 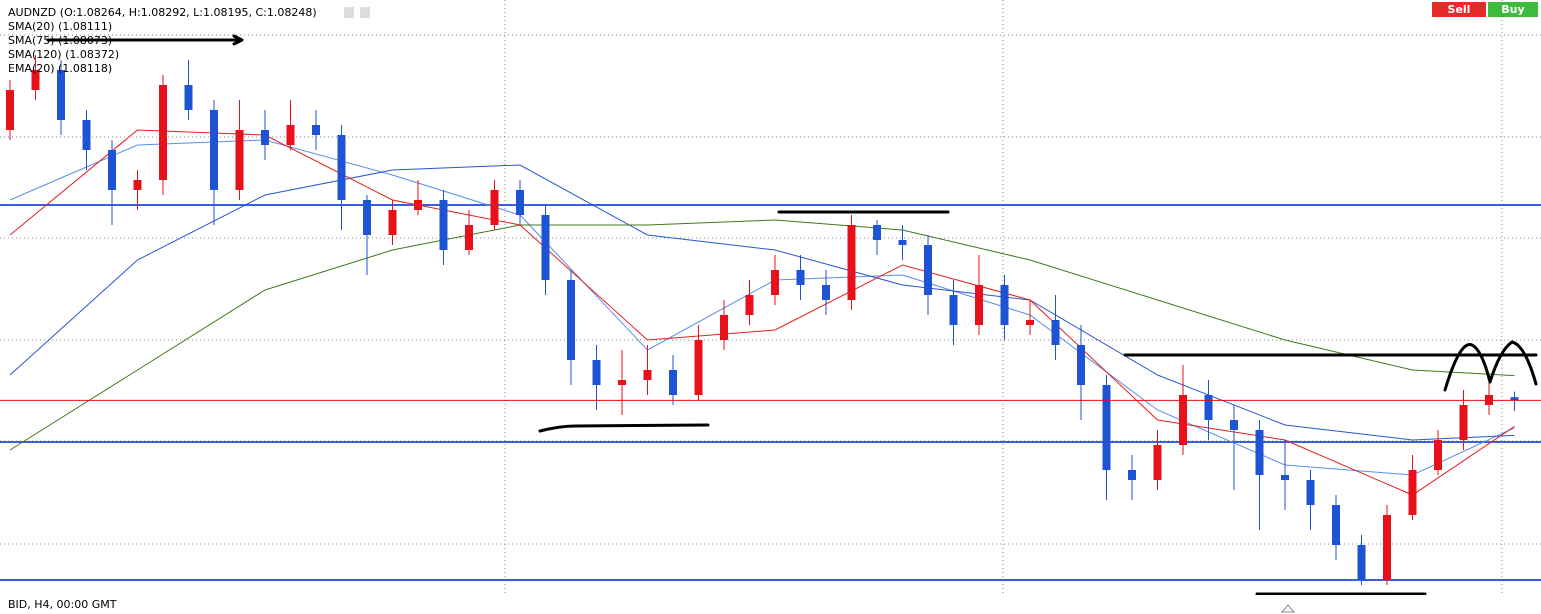 What do you see at coordinates (62, 604) in the screenshot?
I see `footer: BID, H4, 00:00 GMT` at bounding box center [62, 604].